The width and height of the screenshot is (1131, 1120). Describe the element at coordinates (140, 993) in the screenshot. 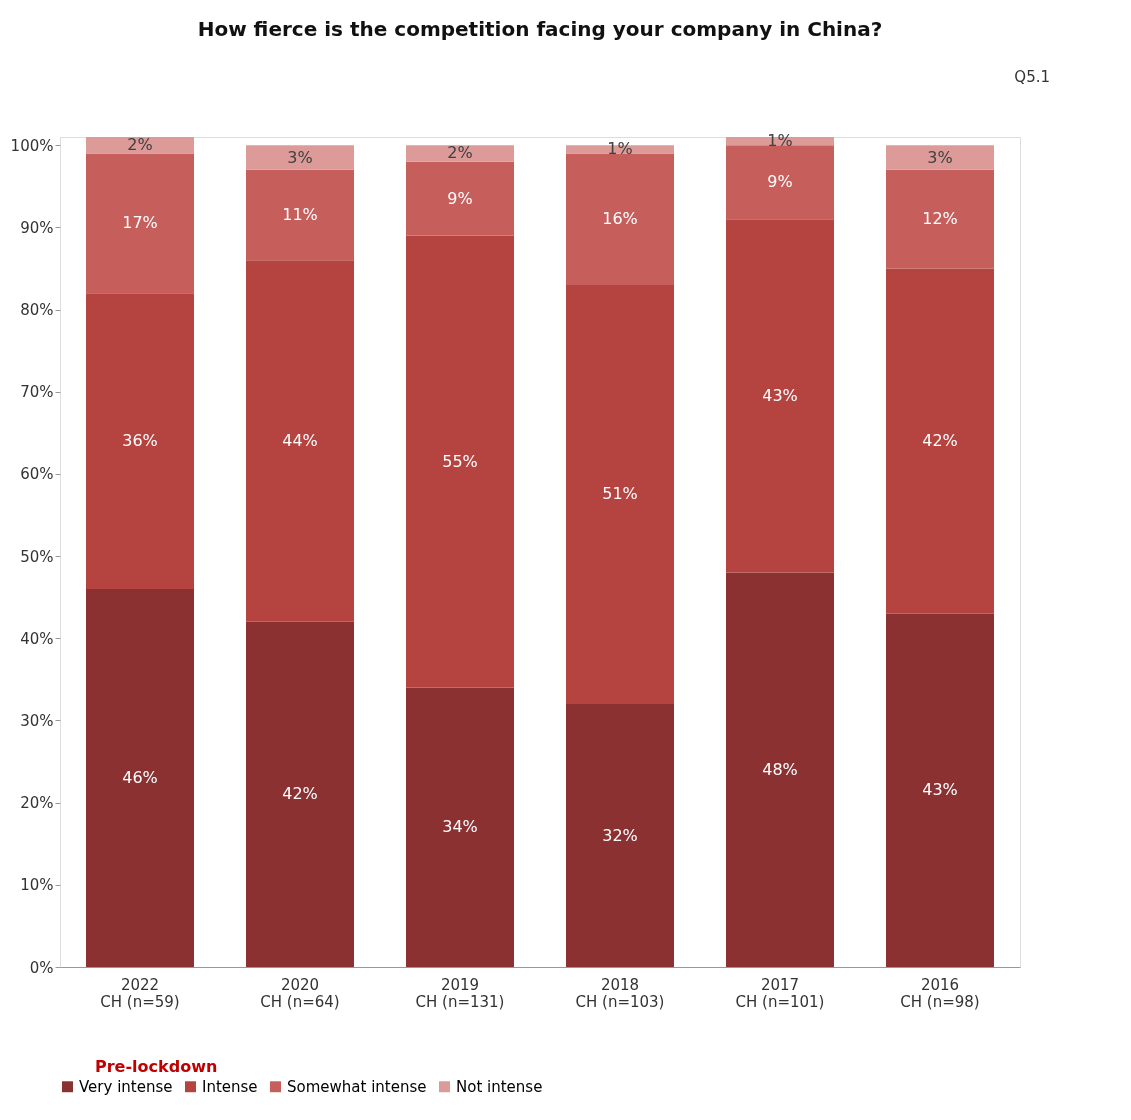

I see `x-tick-label: 2022 CH (n=59)` at that location.